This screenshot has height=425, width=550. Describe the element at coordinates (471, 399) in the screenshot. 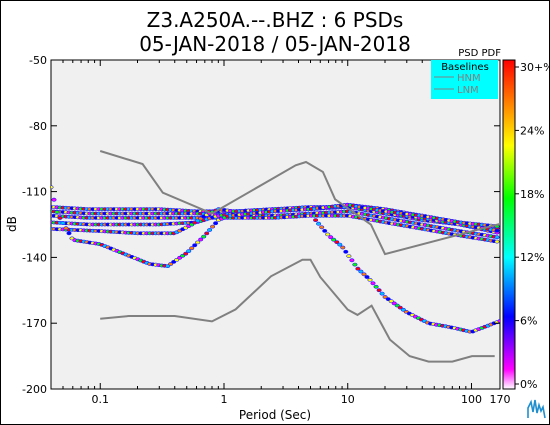

I see `x-tick-label: 100` at that location.